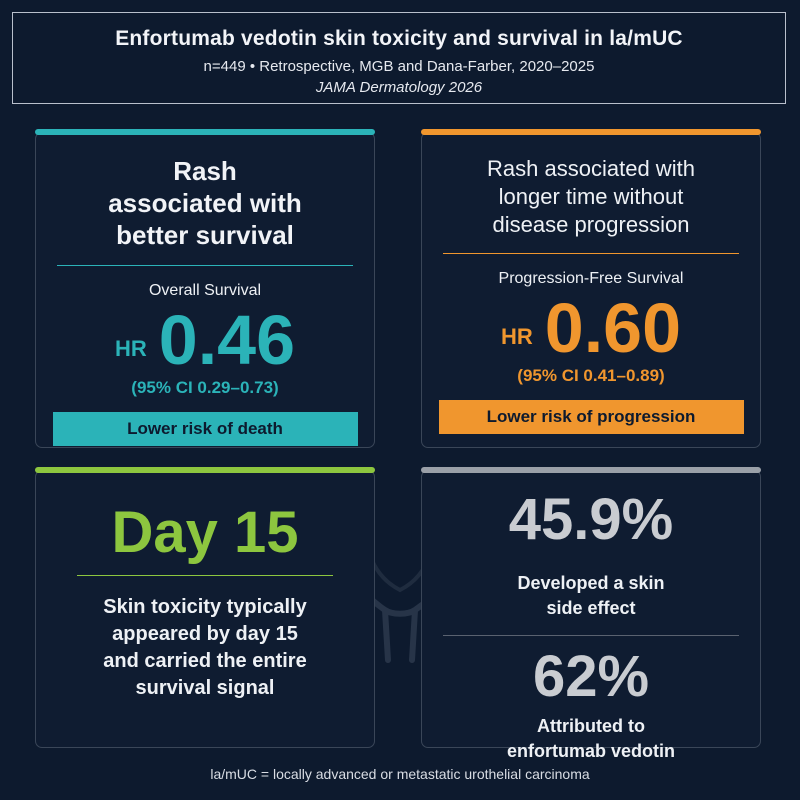 The image size is (800, 800). I want to click on os-badge: Lower risk of death, so click(205, 429).